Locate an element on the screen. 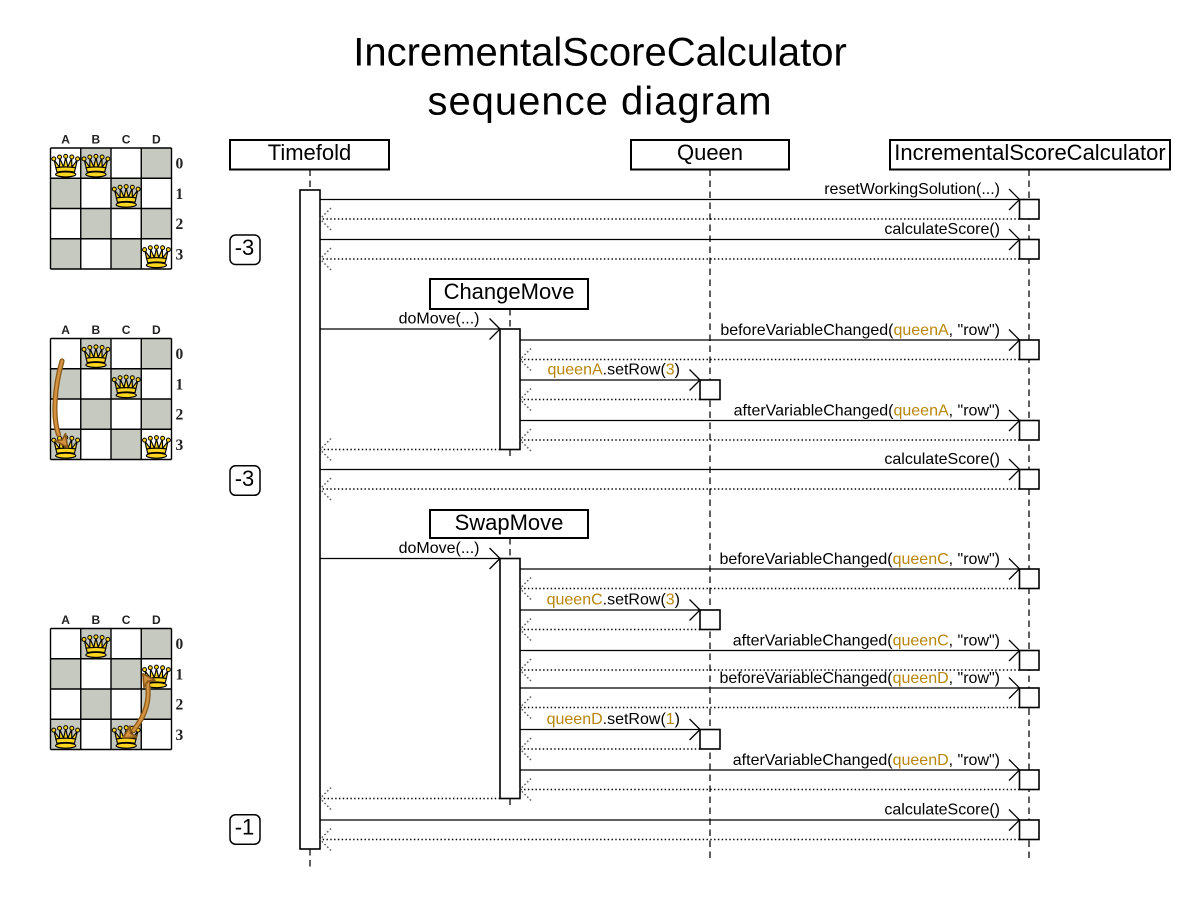  svg-text: ChangeMove is located at coordinates (509, 291).